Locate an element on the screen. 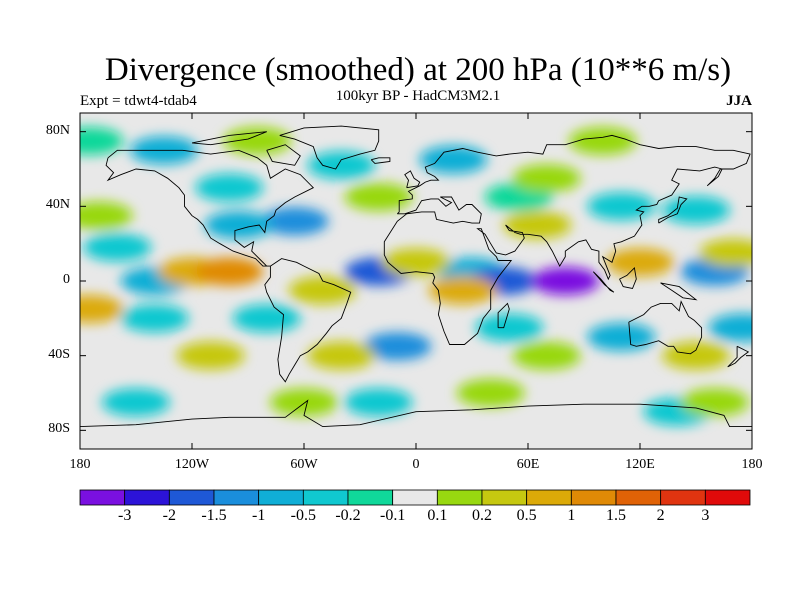 The height and width of the screenshot is (600, 800). coastline-baffin is located at coordinates (283, 155).